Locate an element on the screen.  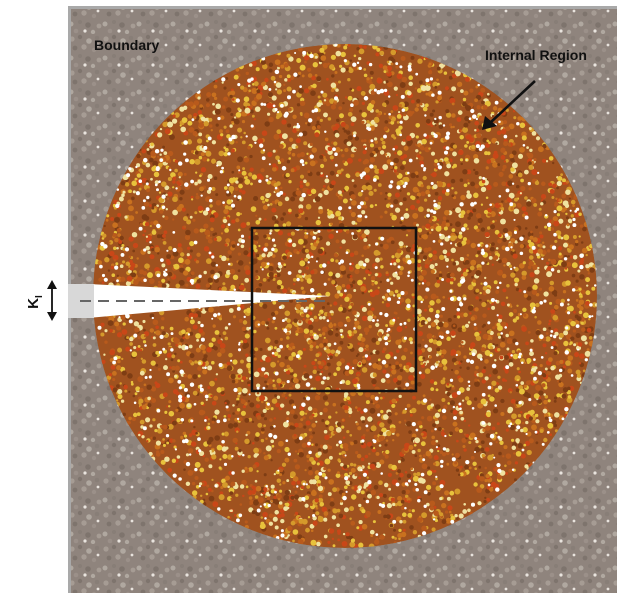
loading-mode-label: KI is located at coordinates (35, 302).